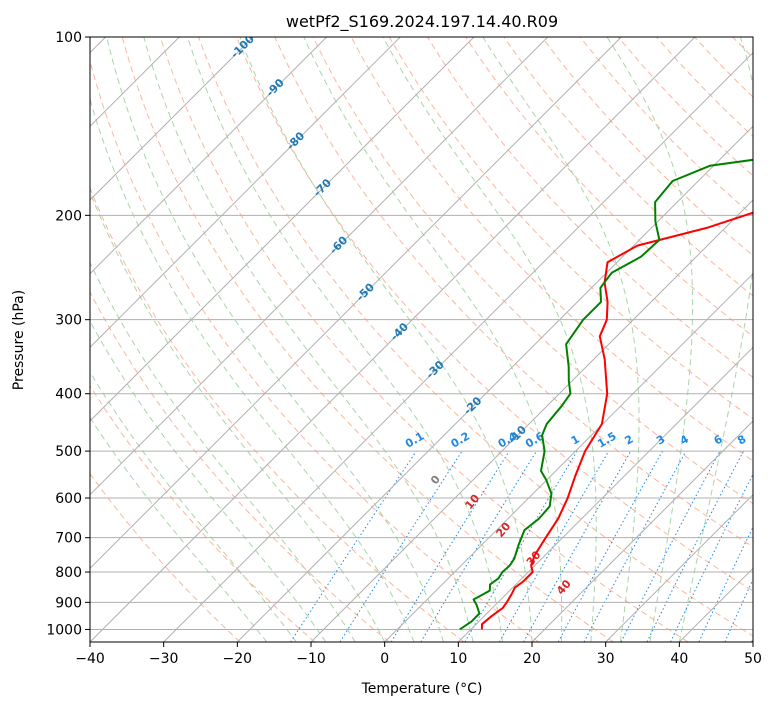 Image resolution: width=775 pixels, height=708 pixels. I want to click on y-tick-label: 400, so click(68, 395).